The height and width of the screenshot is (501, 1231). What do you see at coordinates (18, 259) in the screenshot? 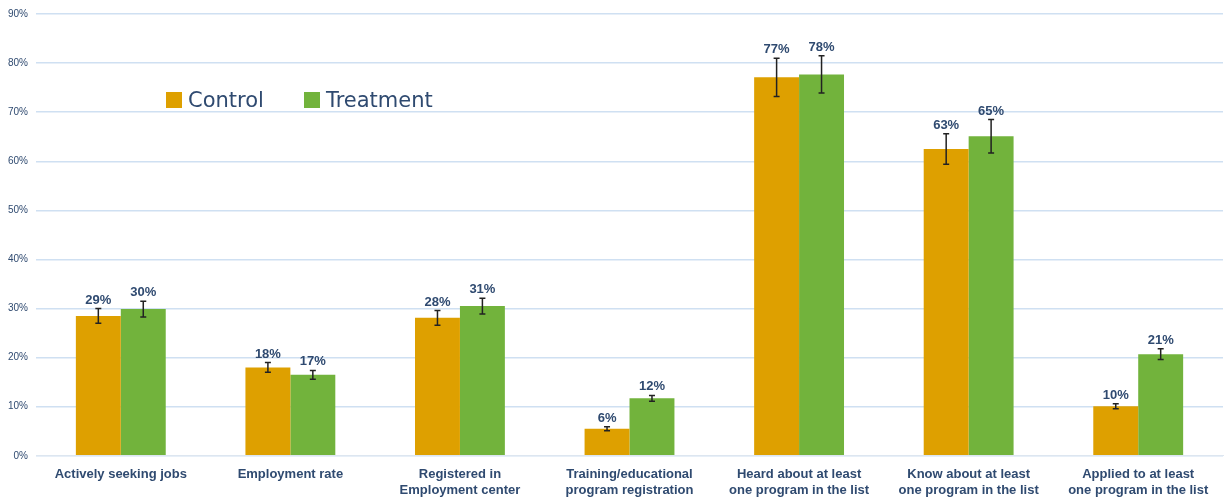
I see `y-tick-label: 40%` at bounding box center [18, 259].